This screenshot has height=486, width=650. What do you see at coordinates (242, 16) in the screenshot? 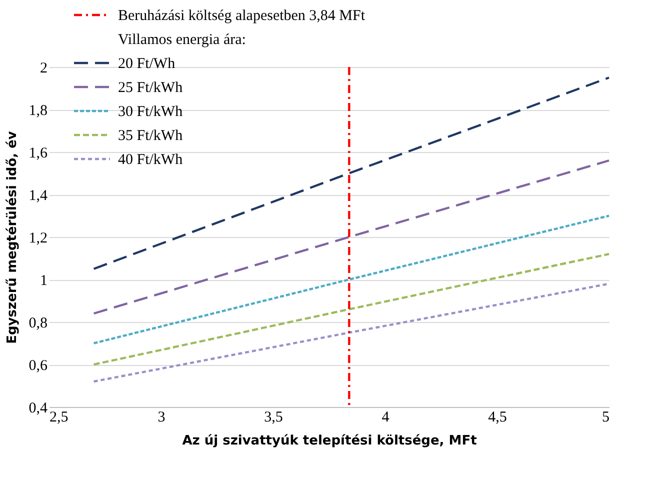
I see `legend-label: Beruházási költség alapesetben 3,84 MFt` at bounding box center [242, 16].